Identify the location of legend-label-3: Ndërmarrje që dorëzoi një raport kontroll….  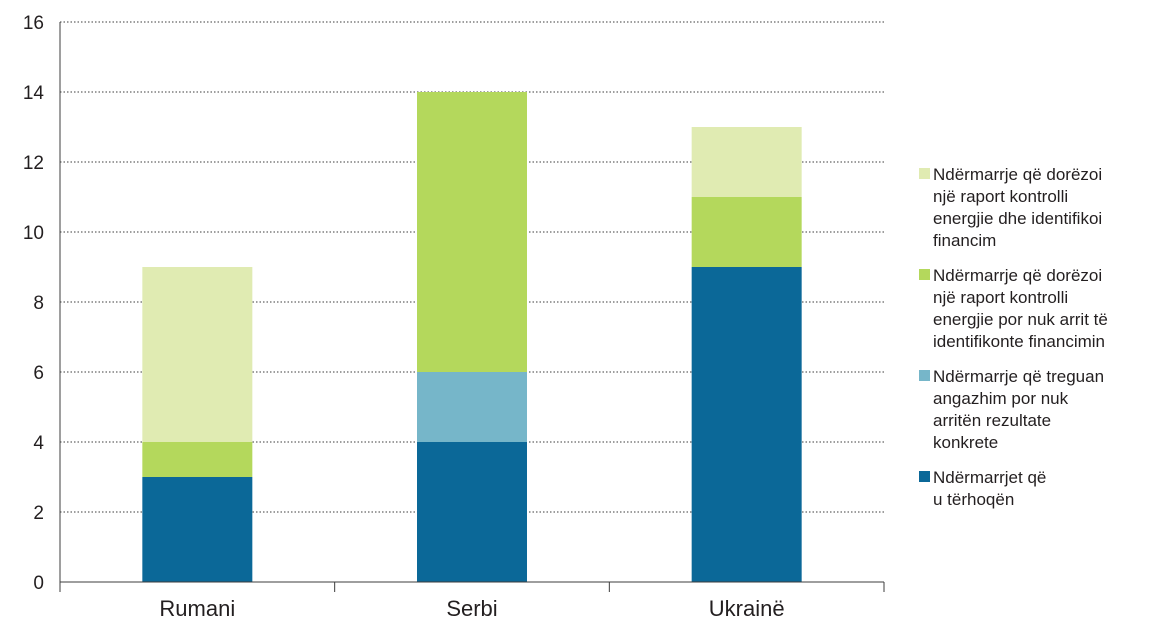
(1017, 207).